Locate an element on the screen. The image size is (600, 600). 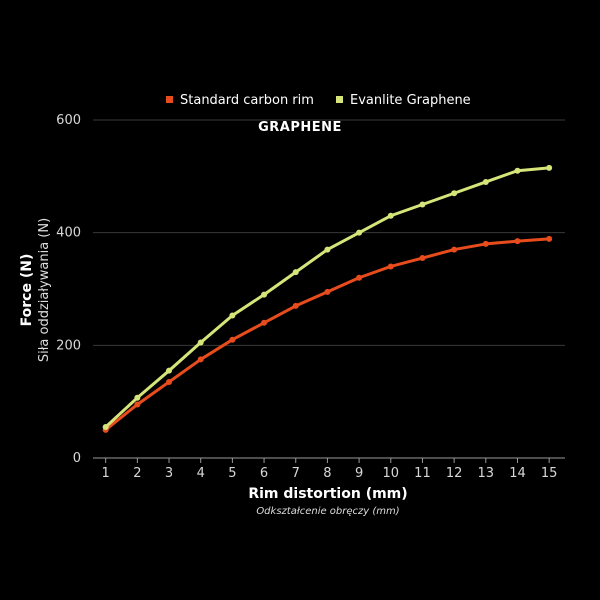
x-tick-label-6: 6 is located at coordinates (264, 473).